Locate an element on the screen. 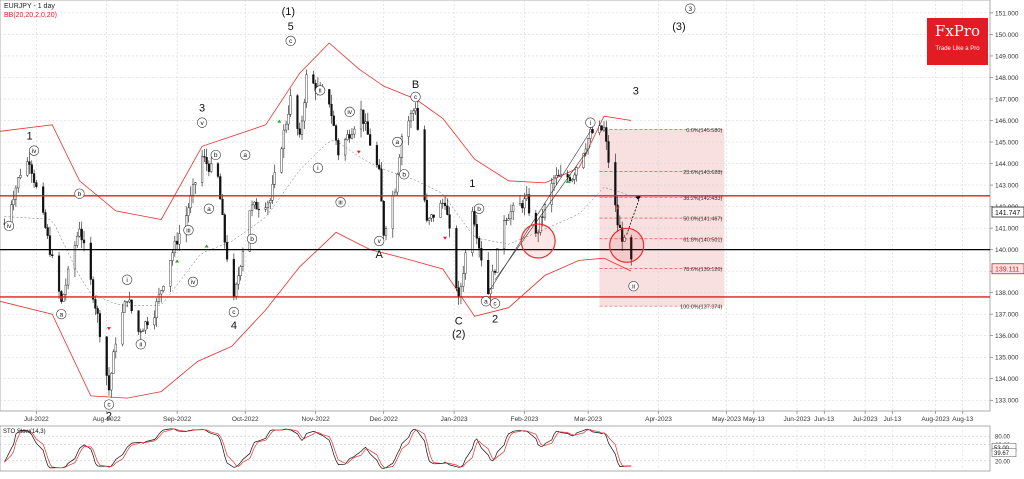 Image resolution: width=1024 pixels, height=479 pixels. y-tick-label: 146.000 is located at coordinates (1007, 121).